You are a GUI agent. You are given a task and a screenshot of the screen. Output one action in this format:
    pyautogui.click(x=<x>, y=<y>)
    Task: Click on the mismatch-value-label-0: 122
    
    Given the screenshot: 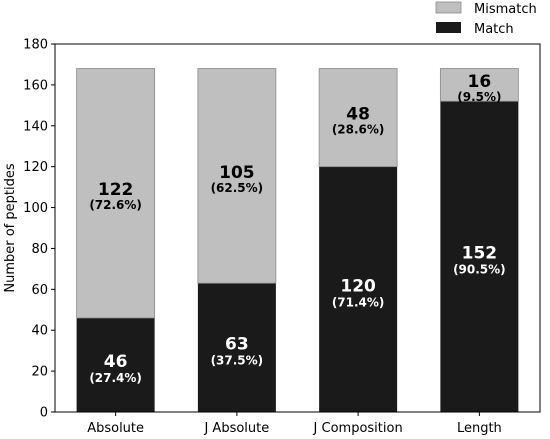 What is the action you would take?
    pyautogui.click(x=116, y=190)
    